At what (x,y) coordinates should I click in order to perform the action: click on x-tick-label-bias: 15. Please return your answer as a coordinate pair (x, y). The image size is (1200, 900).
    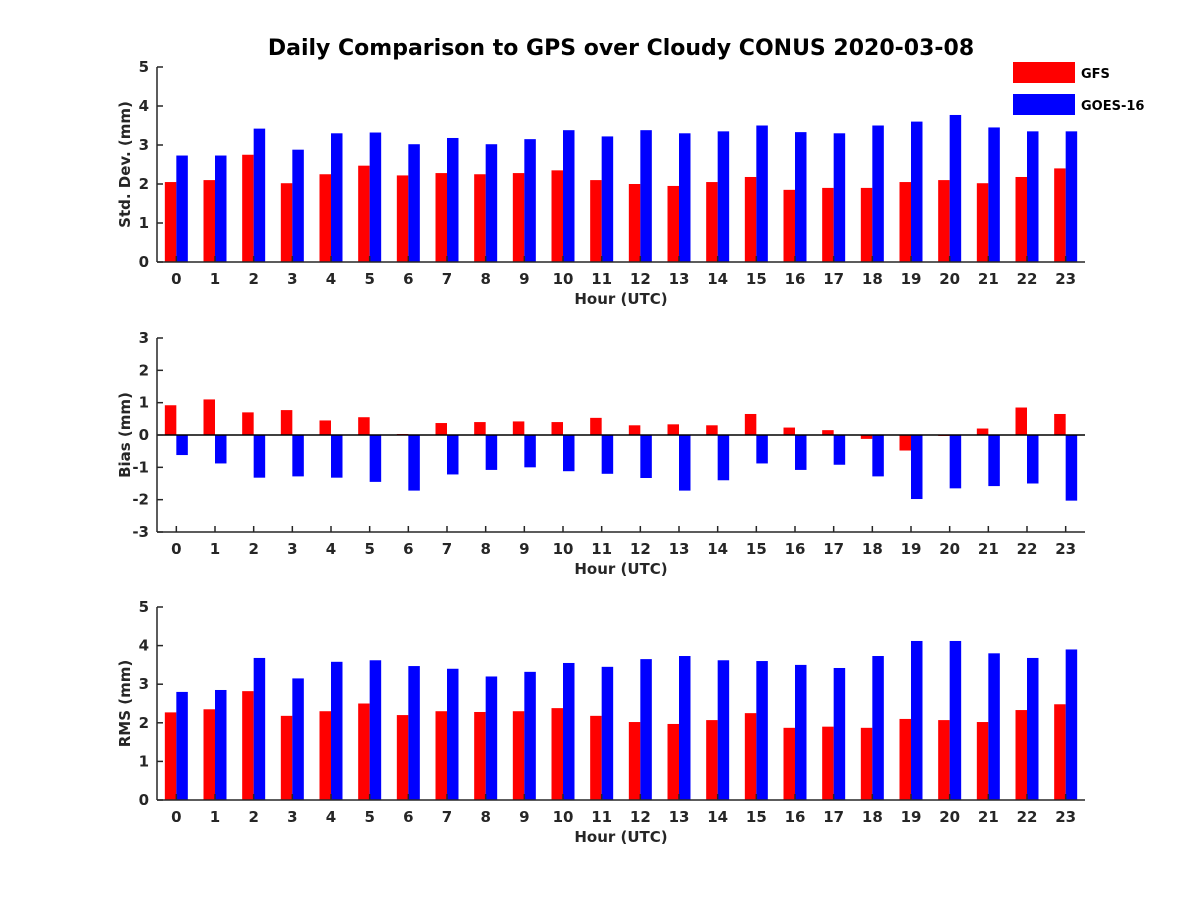
    Looking at the image, I should click on (756, 549).